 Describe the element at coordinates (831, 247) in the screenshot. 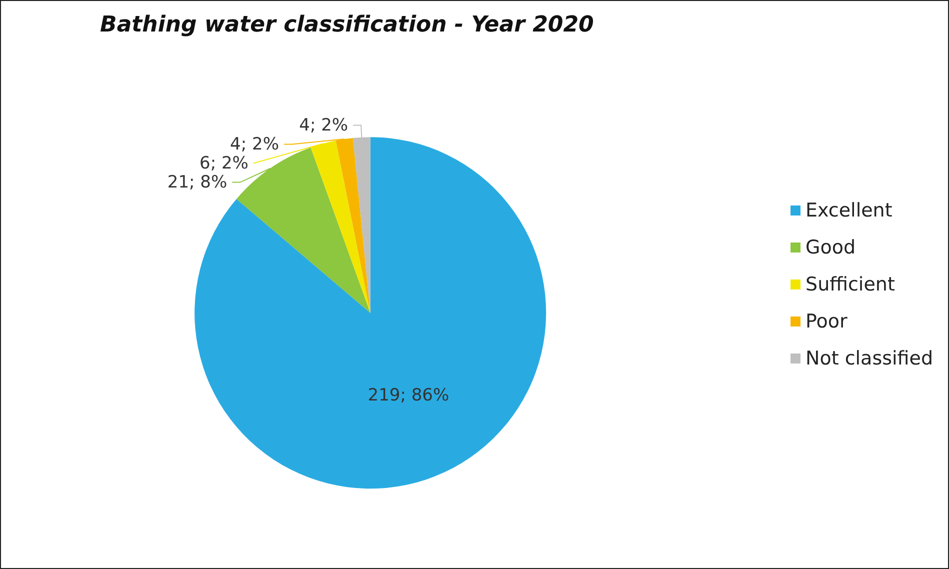

I see `legend-label: Good` at that location.